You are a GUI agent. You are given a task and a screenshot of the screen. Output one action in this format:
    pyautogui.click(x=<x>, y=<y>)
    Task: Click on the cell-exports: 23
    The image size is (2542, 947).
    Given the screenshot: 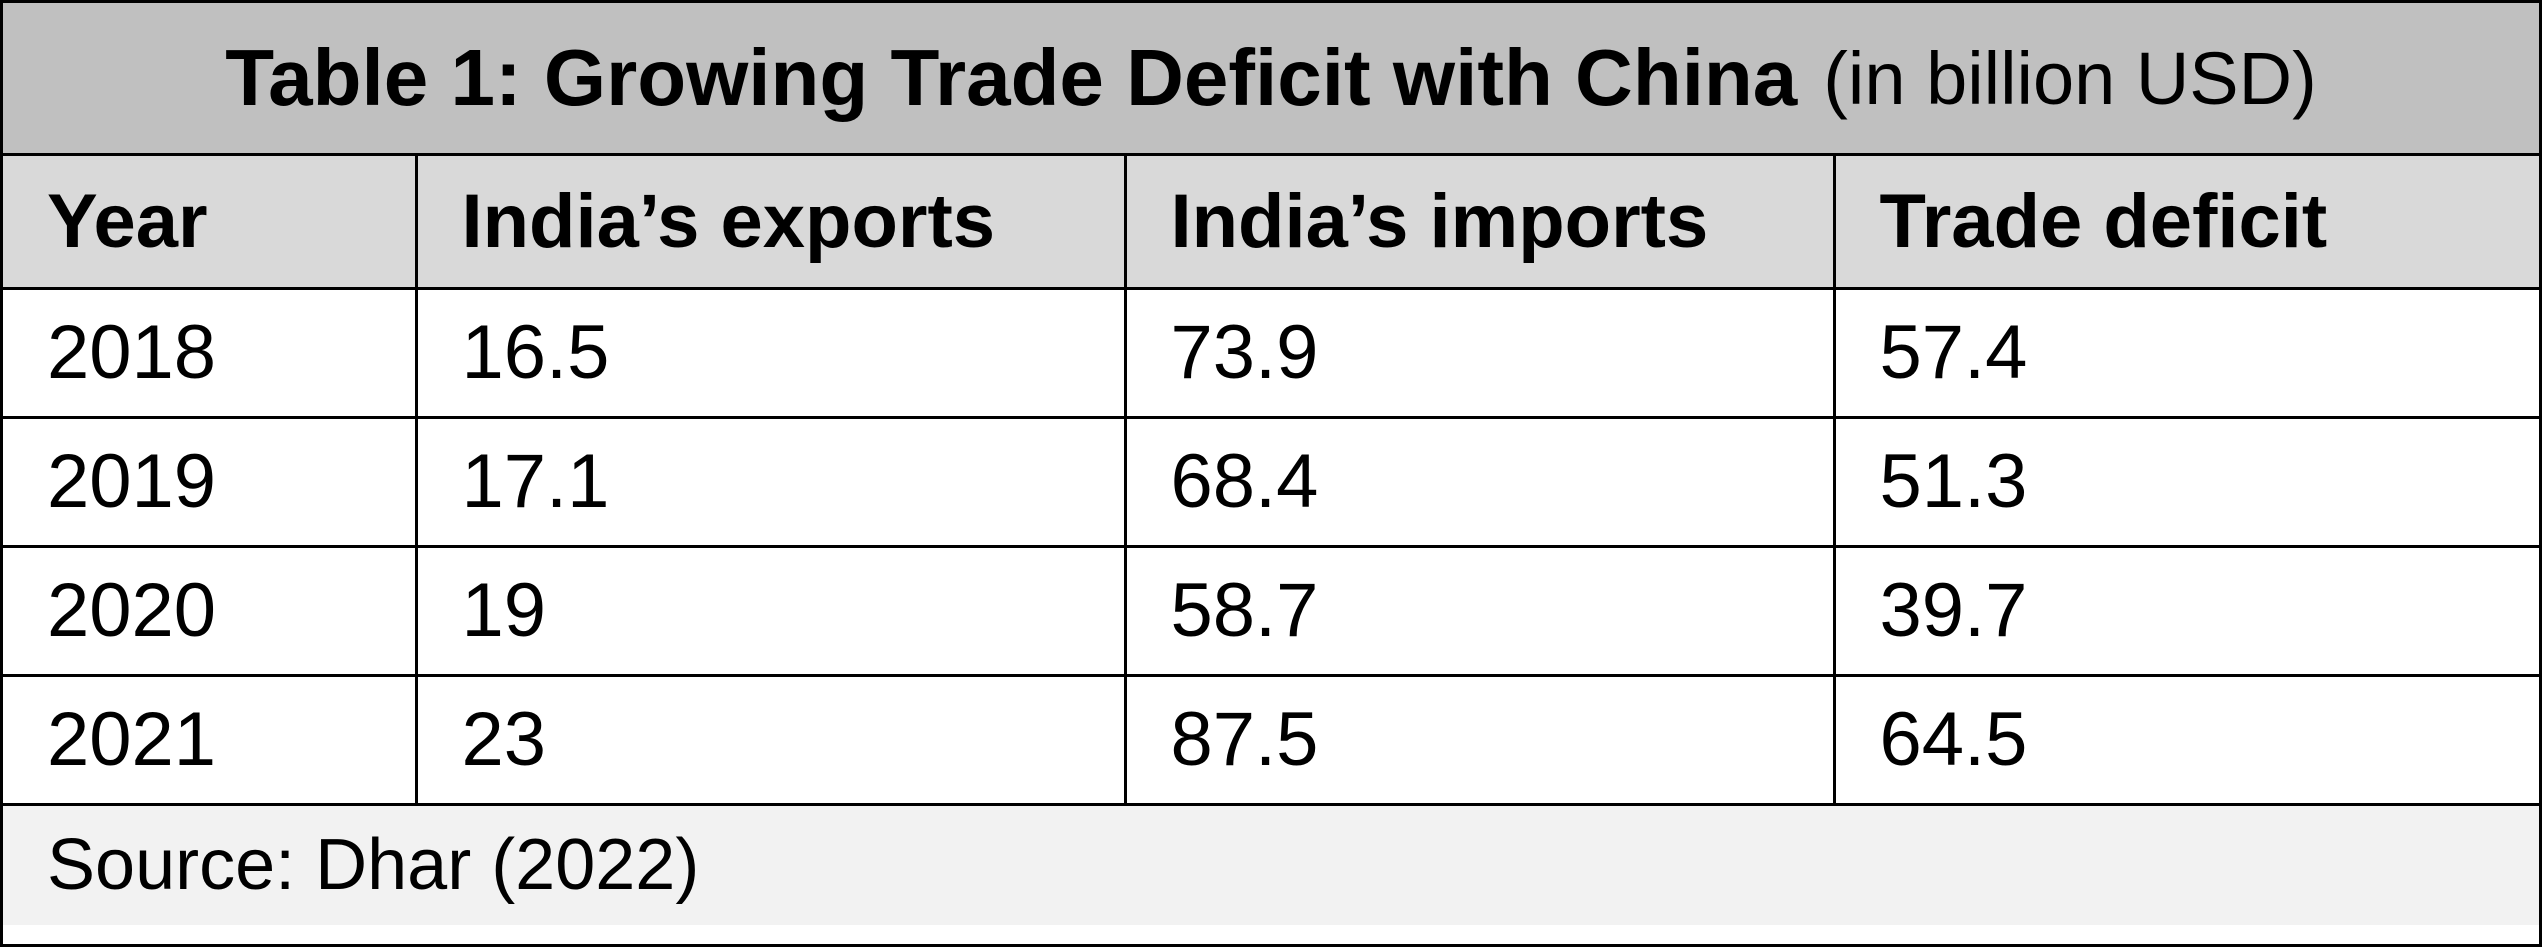 What is the action you would take?
    pyautogui.click(x=771, y=740)
    